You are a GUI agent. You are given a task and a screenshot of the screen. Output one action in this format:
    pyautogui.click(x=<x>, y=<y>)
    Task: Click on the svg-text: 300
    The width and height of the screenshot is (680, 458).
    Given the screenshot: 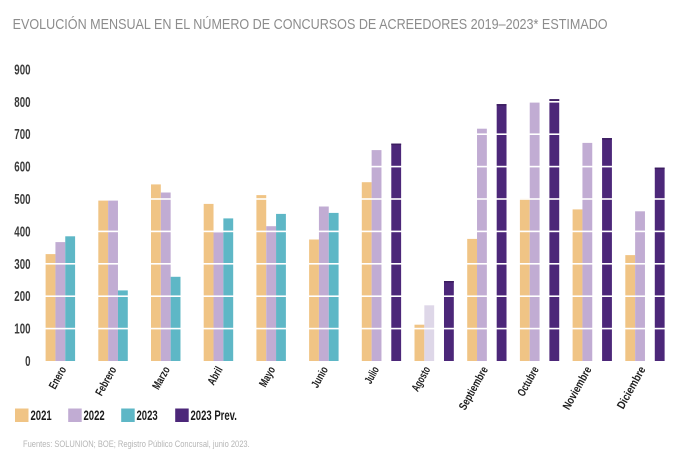 What is the action you would take?
    pyautogui.click(x=22, y=264)
    